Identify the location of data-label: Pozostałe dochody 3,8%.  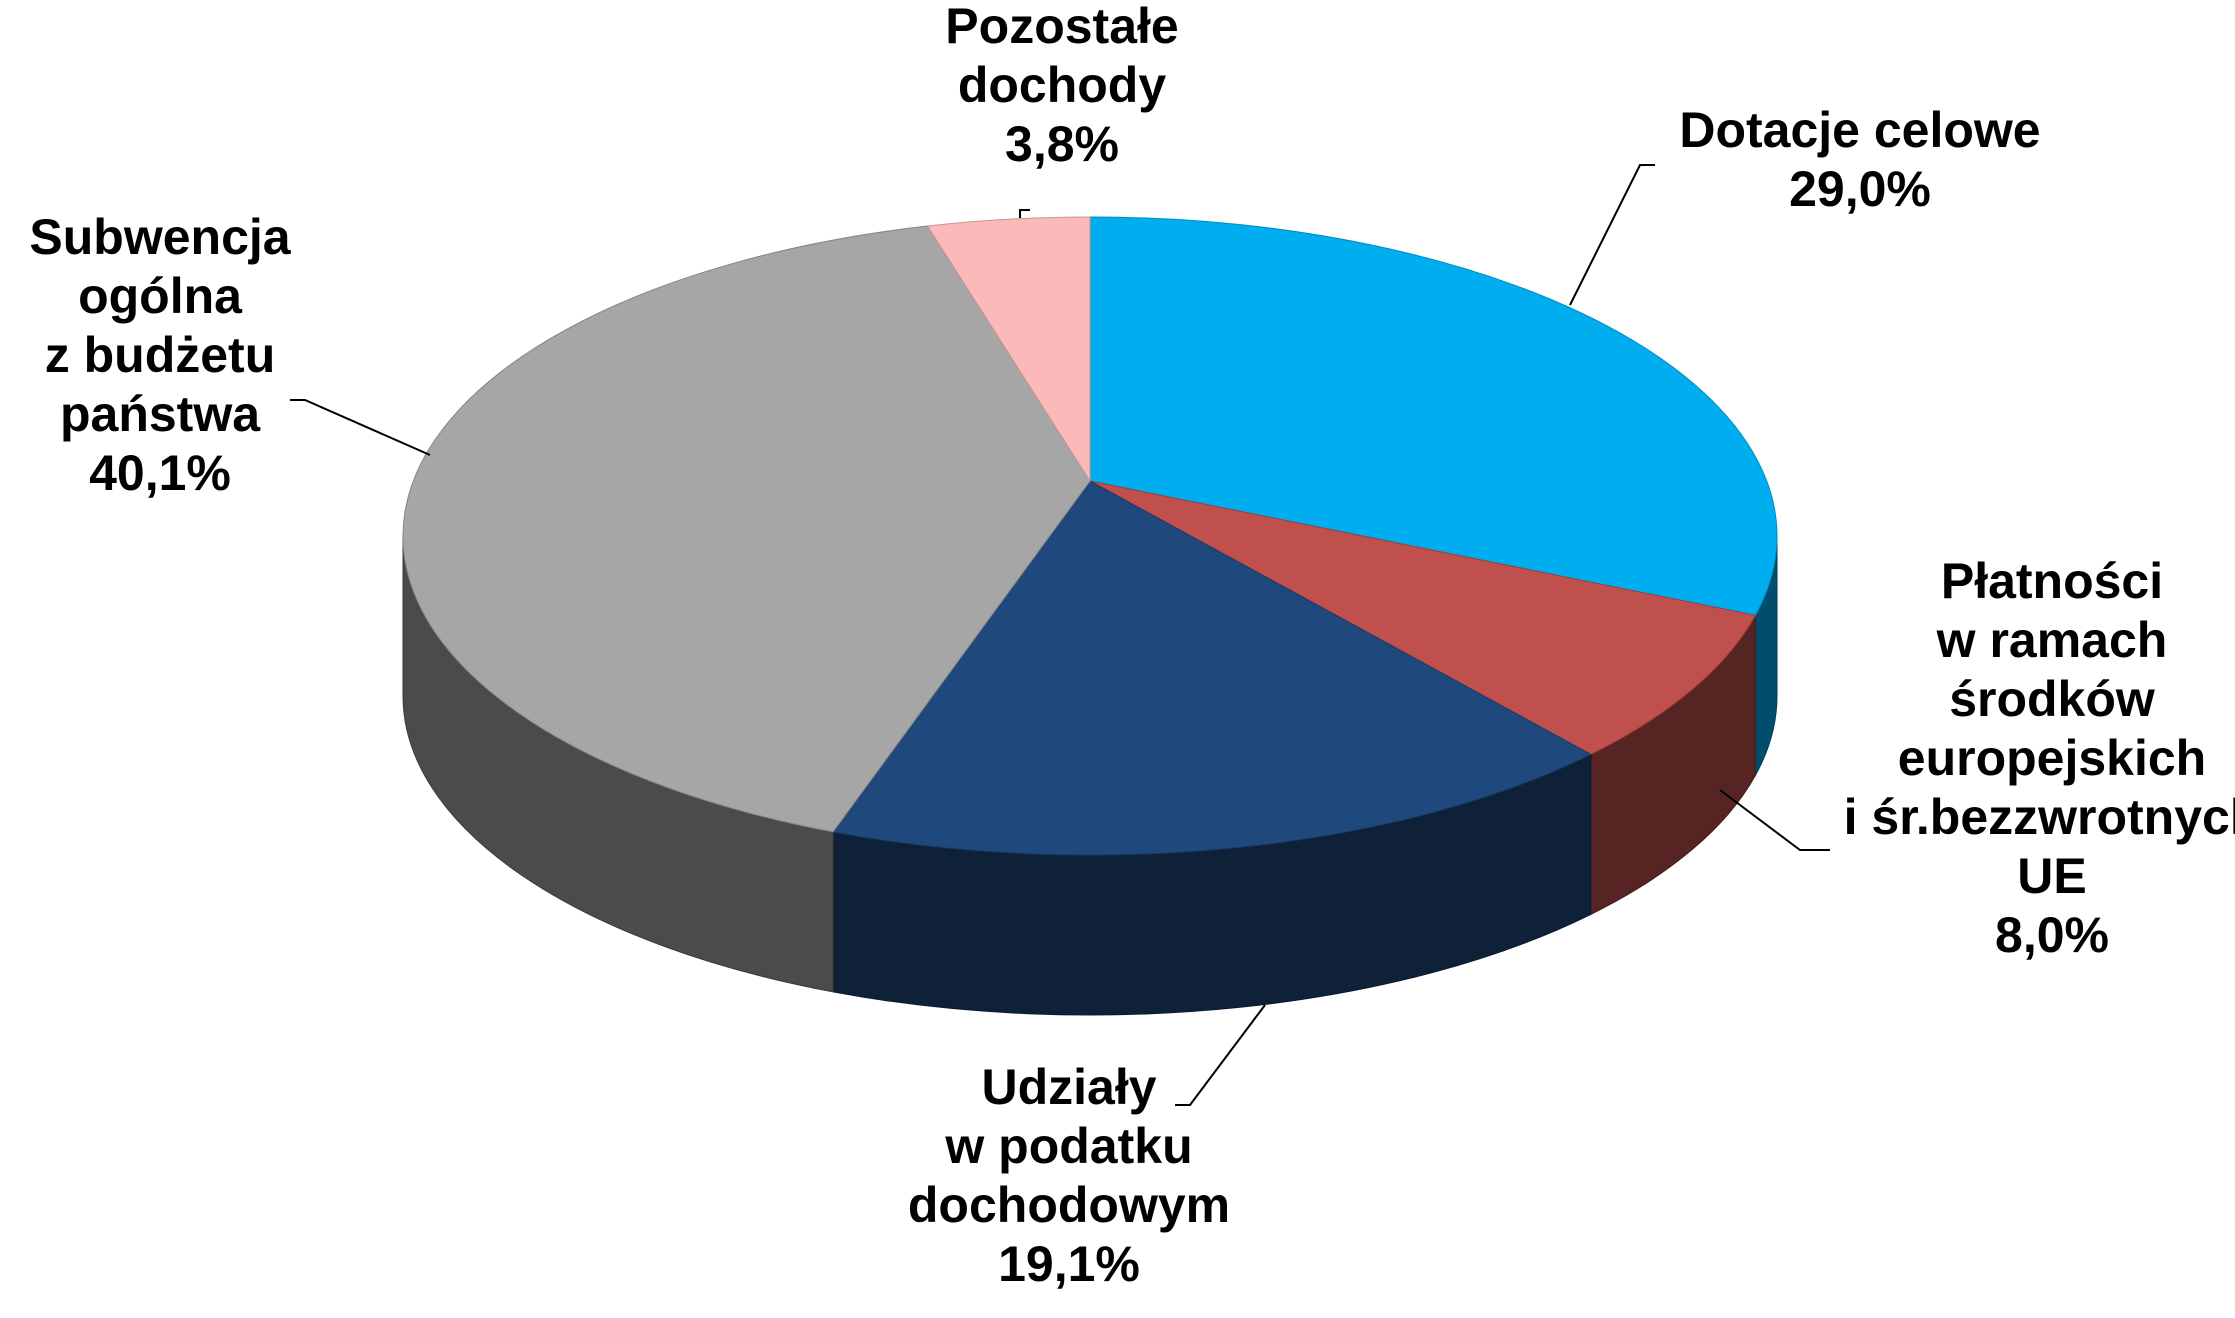
(1061, 86).